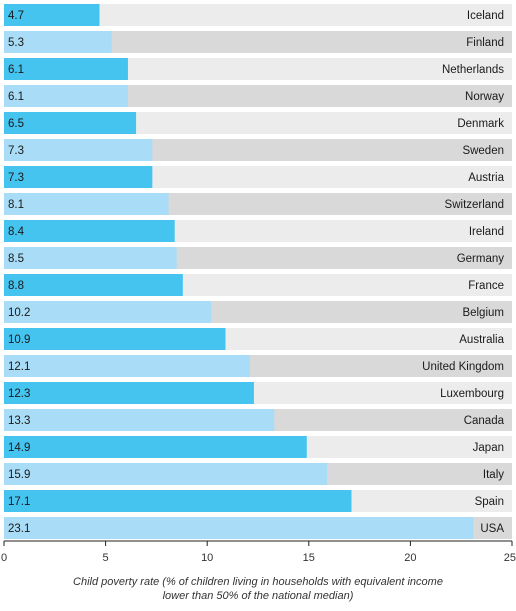 This screenshot has height=611, width=516. What do you see at coordinates (473, 70) in the screenshot?
I see `category-label-netherlands: Netherlands` at bounding box center [473, 70].